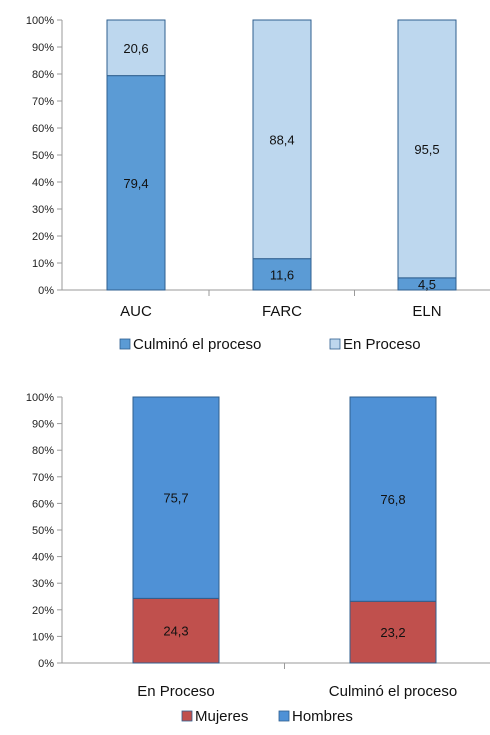 This screenshot has height=735, width=490. I want to click on data-label: 75,7, so click(175, 498).